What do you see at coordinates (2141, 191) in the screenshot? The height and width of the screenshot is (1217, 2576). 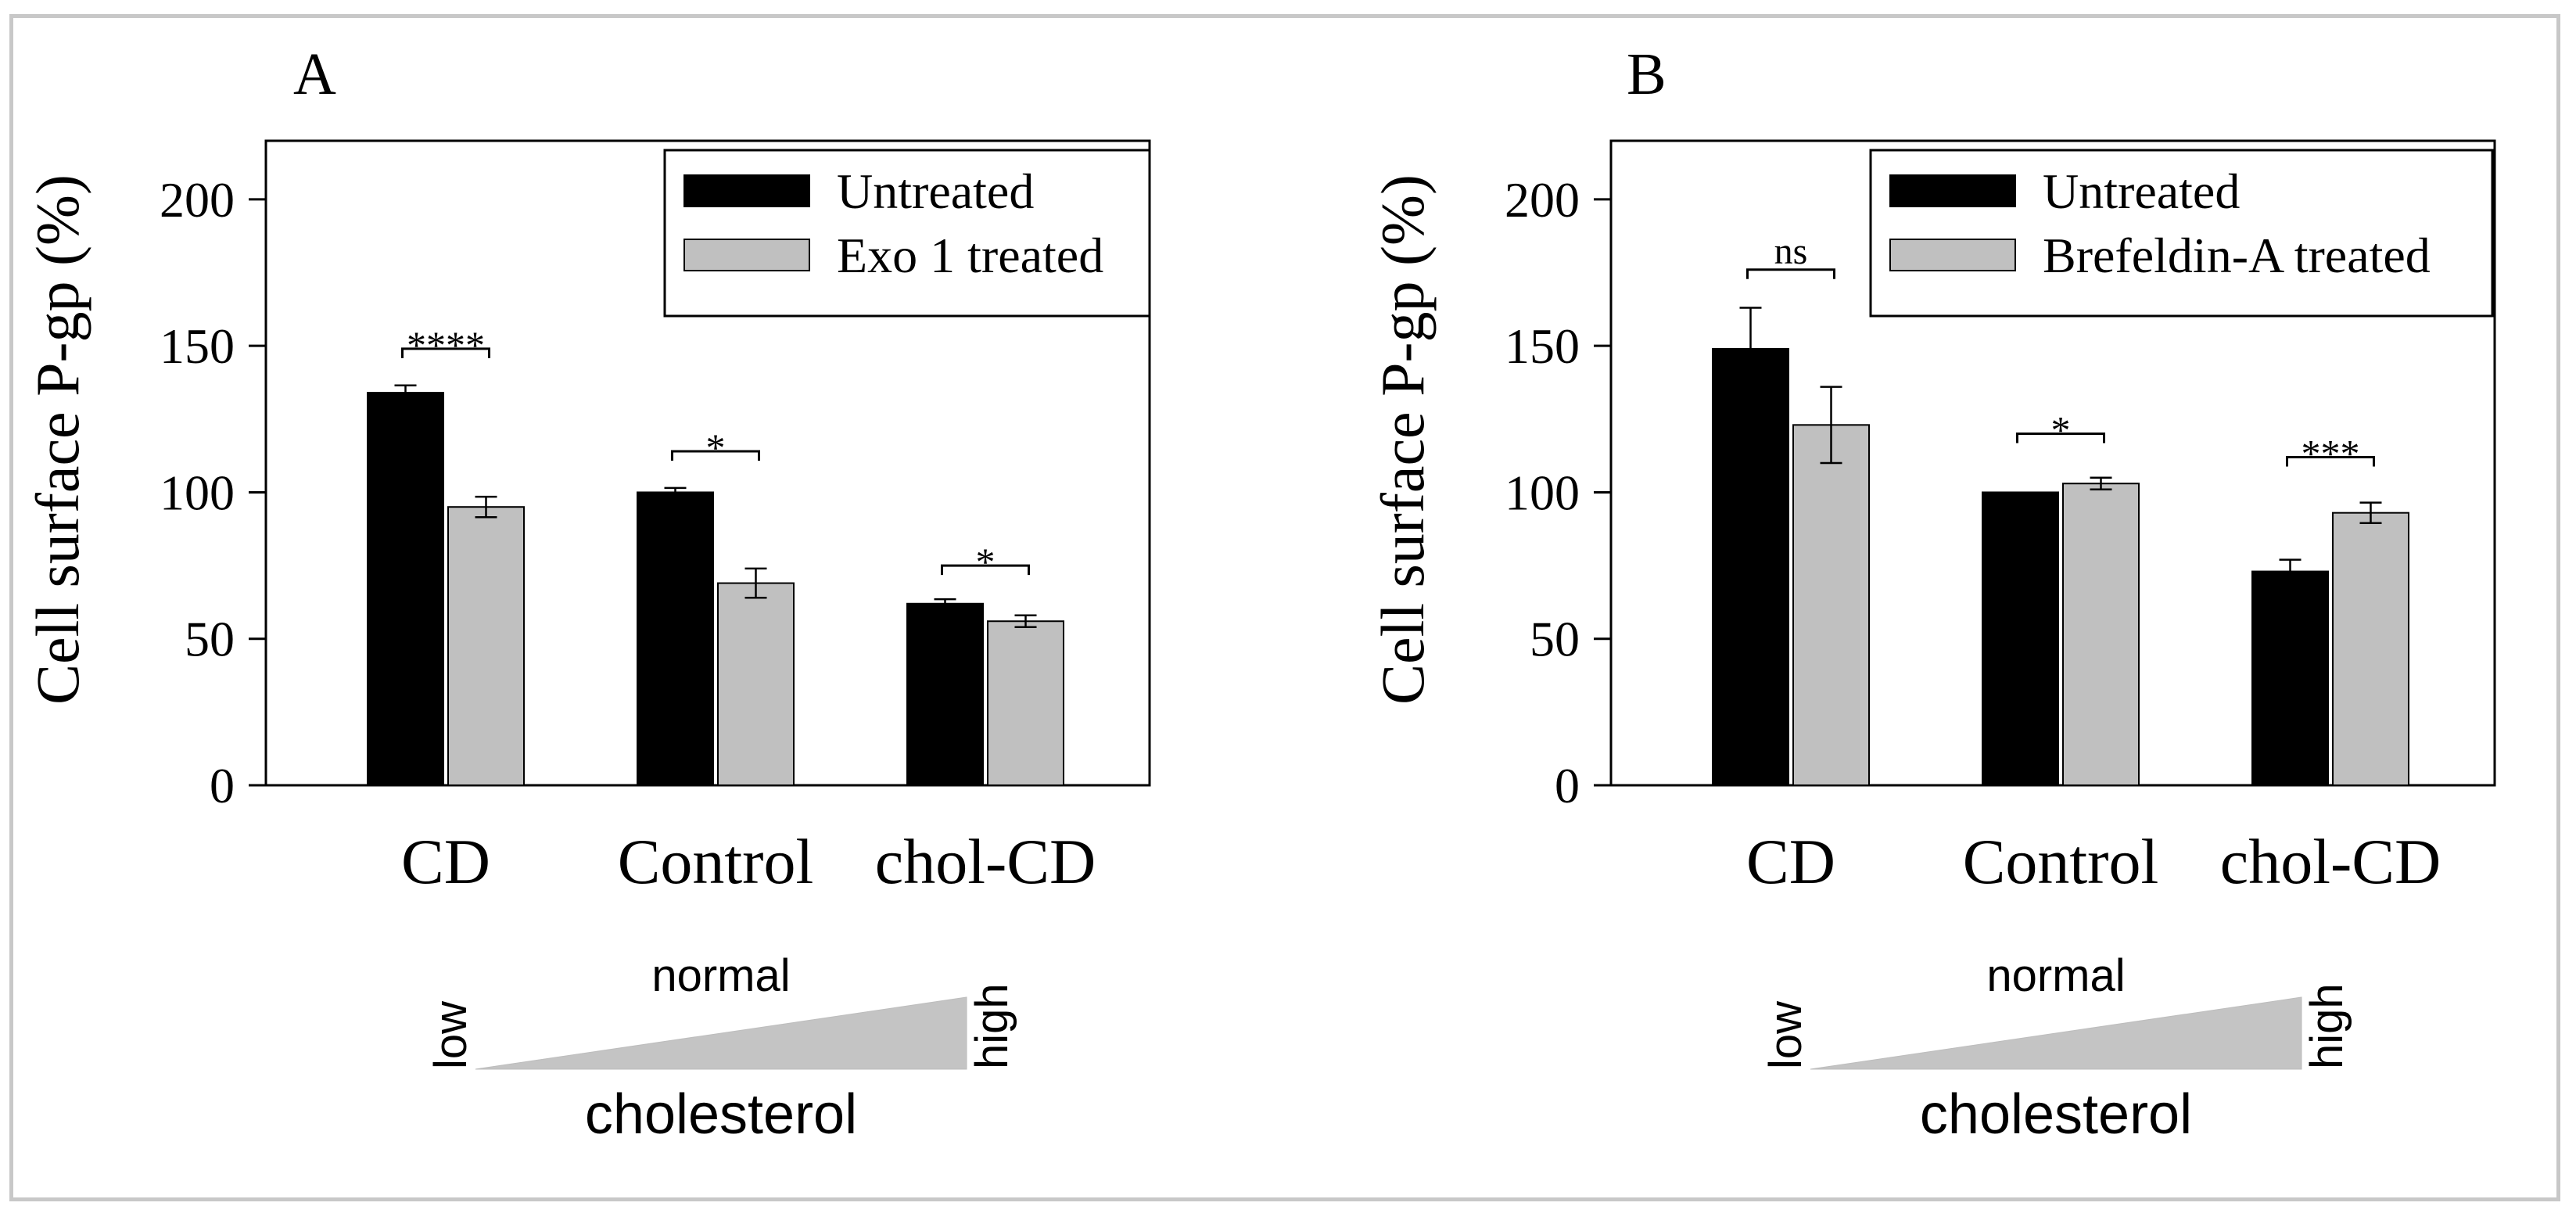 I see `legend-label-b-untreated: Untreated` at bounding box center [2141, 191].